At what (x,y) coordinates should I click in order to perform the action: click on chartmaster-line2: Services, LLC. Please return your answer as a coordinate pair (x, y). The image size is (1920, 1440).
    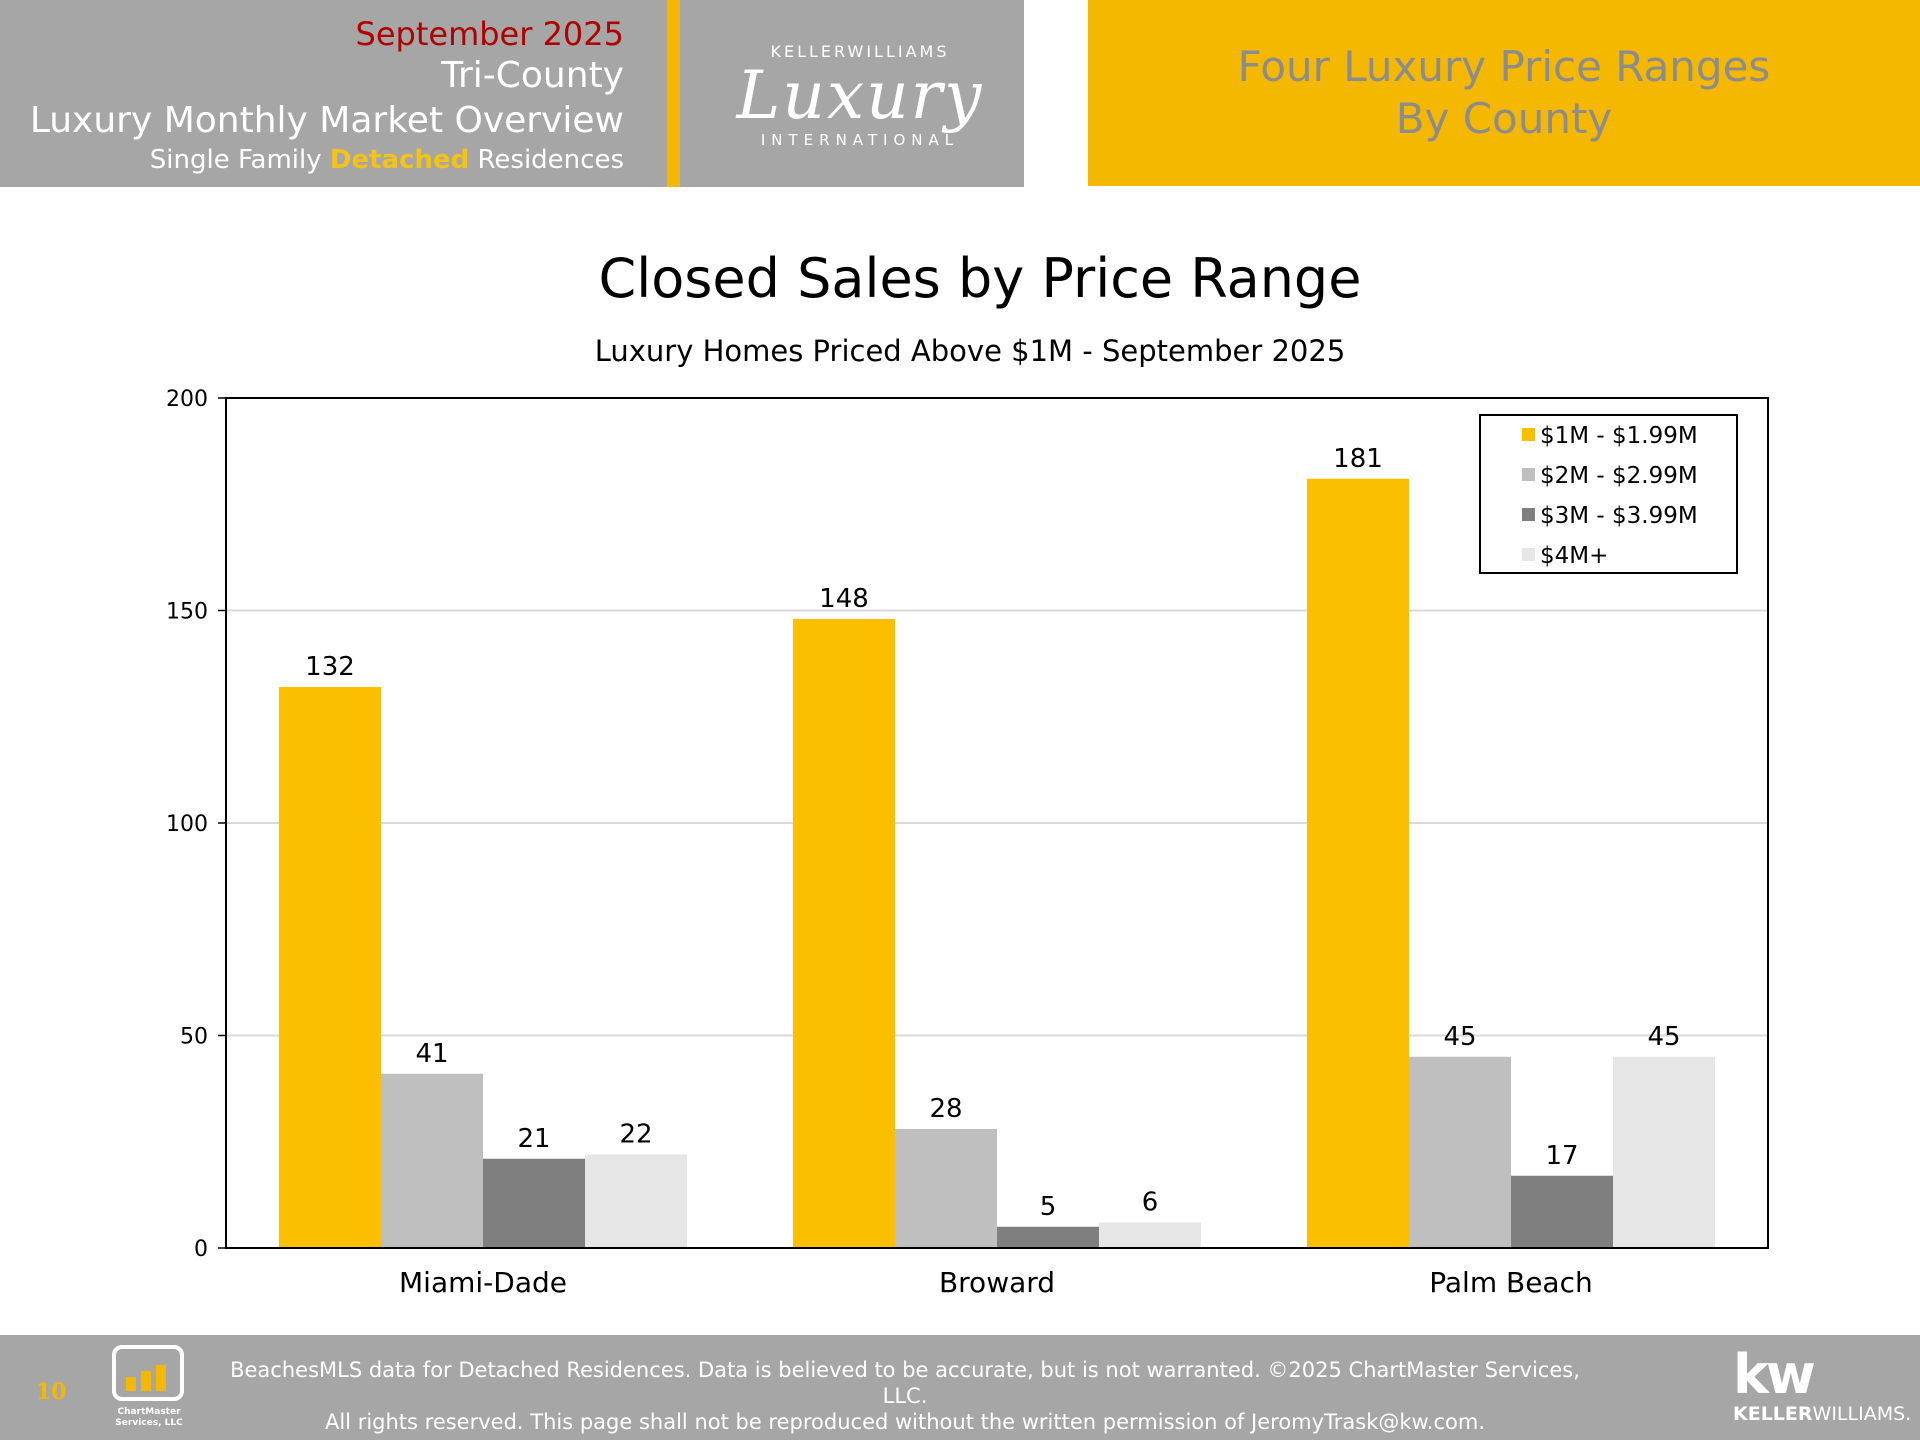
    Looking at the image, I should click on (149, 1423).